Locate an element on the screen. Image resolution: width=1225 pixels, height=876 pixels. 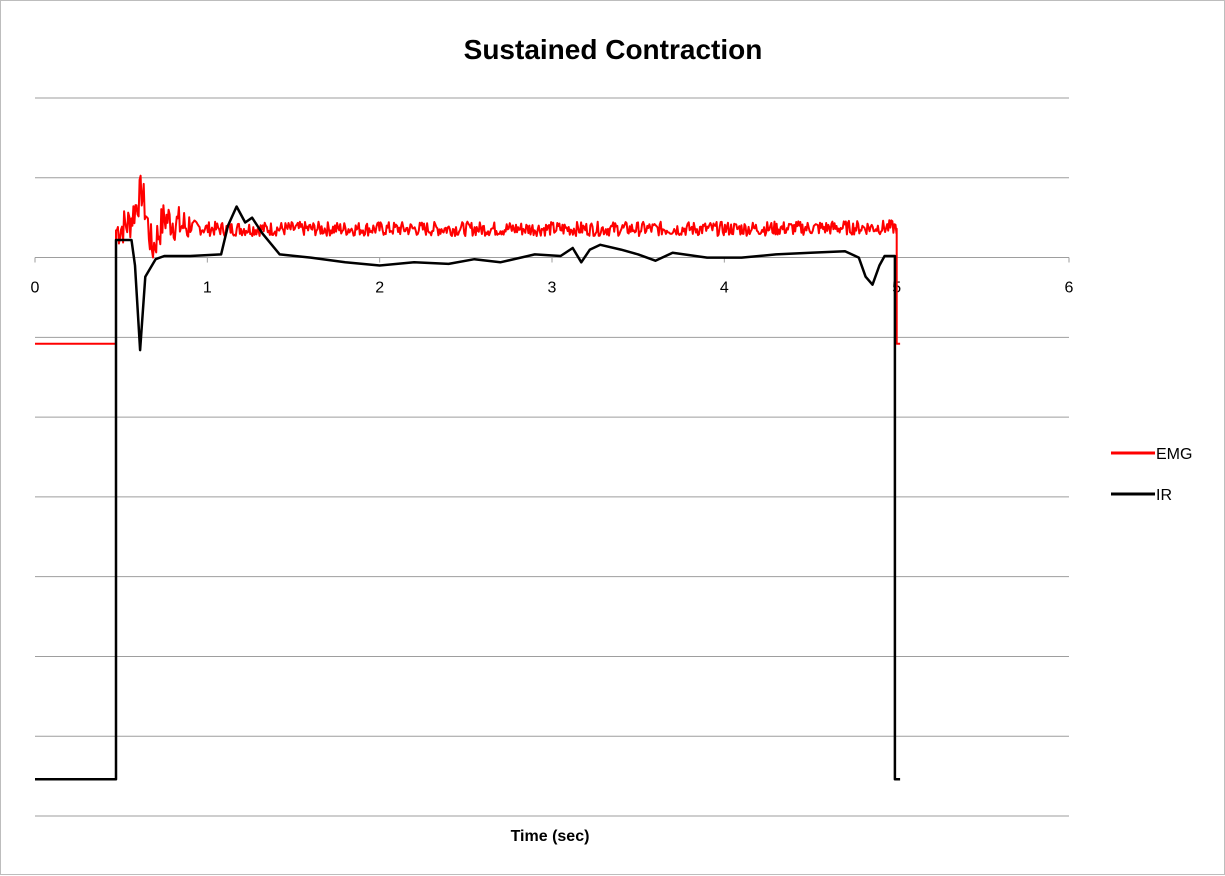
chart-title: Sustained Contraction is located at coordinates (613, 49).